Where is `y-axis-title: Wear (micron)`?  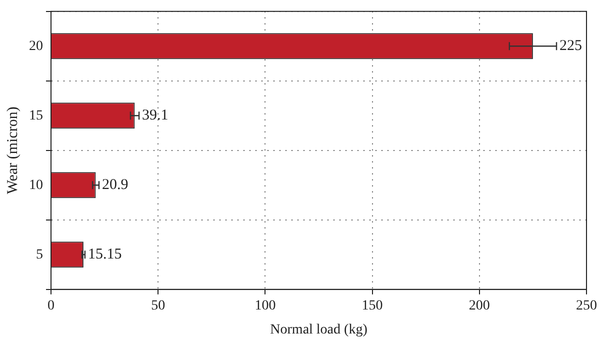
y-axis-title: Wear (micron) is located at coordinates (12, 150).